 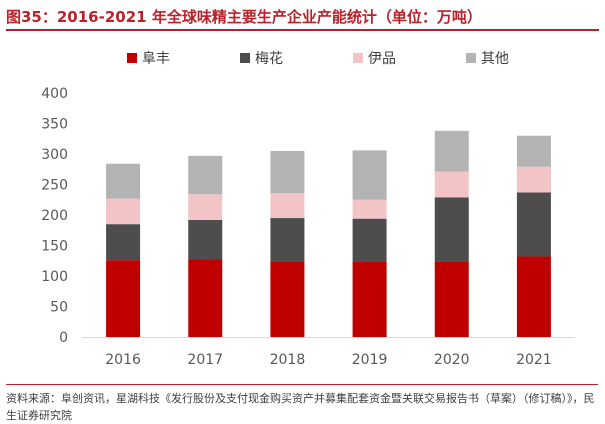 I want to click on legend-label-3: 其他, so click(x=495, y=59).